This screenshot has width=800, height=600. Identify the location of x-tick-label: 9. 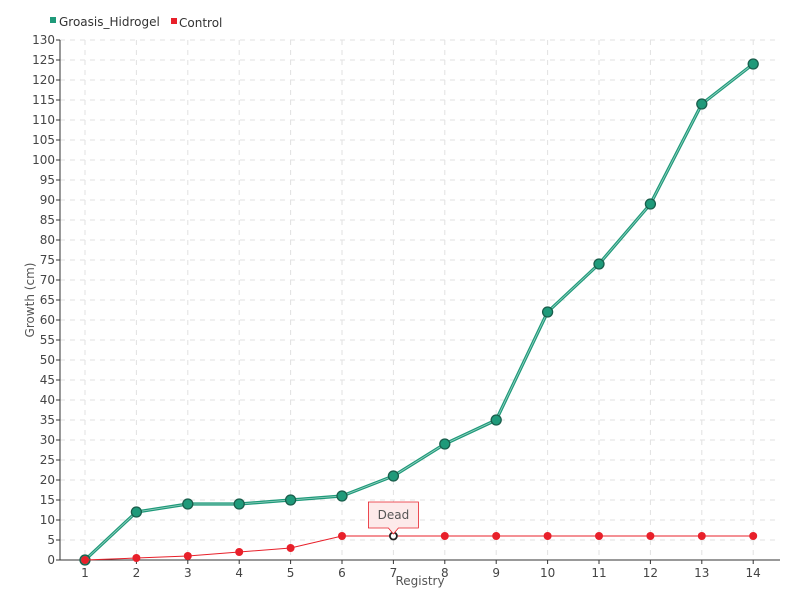
(496, 573).